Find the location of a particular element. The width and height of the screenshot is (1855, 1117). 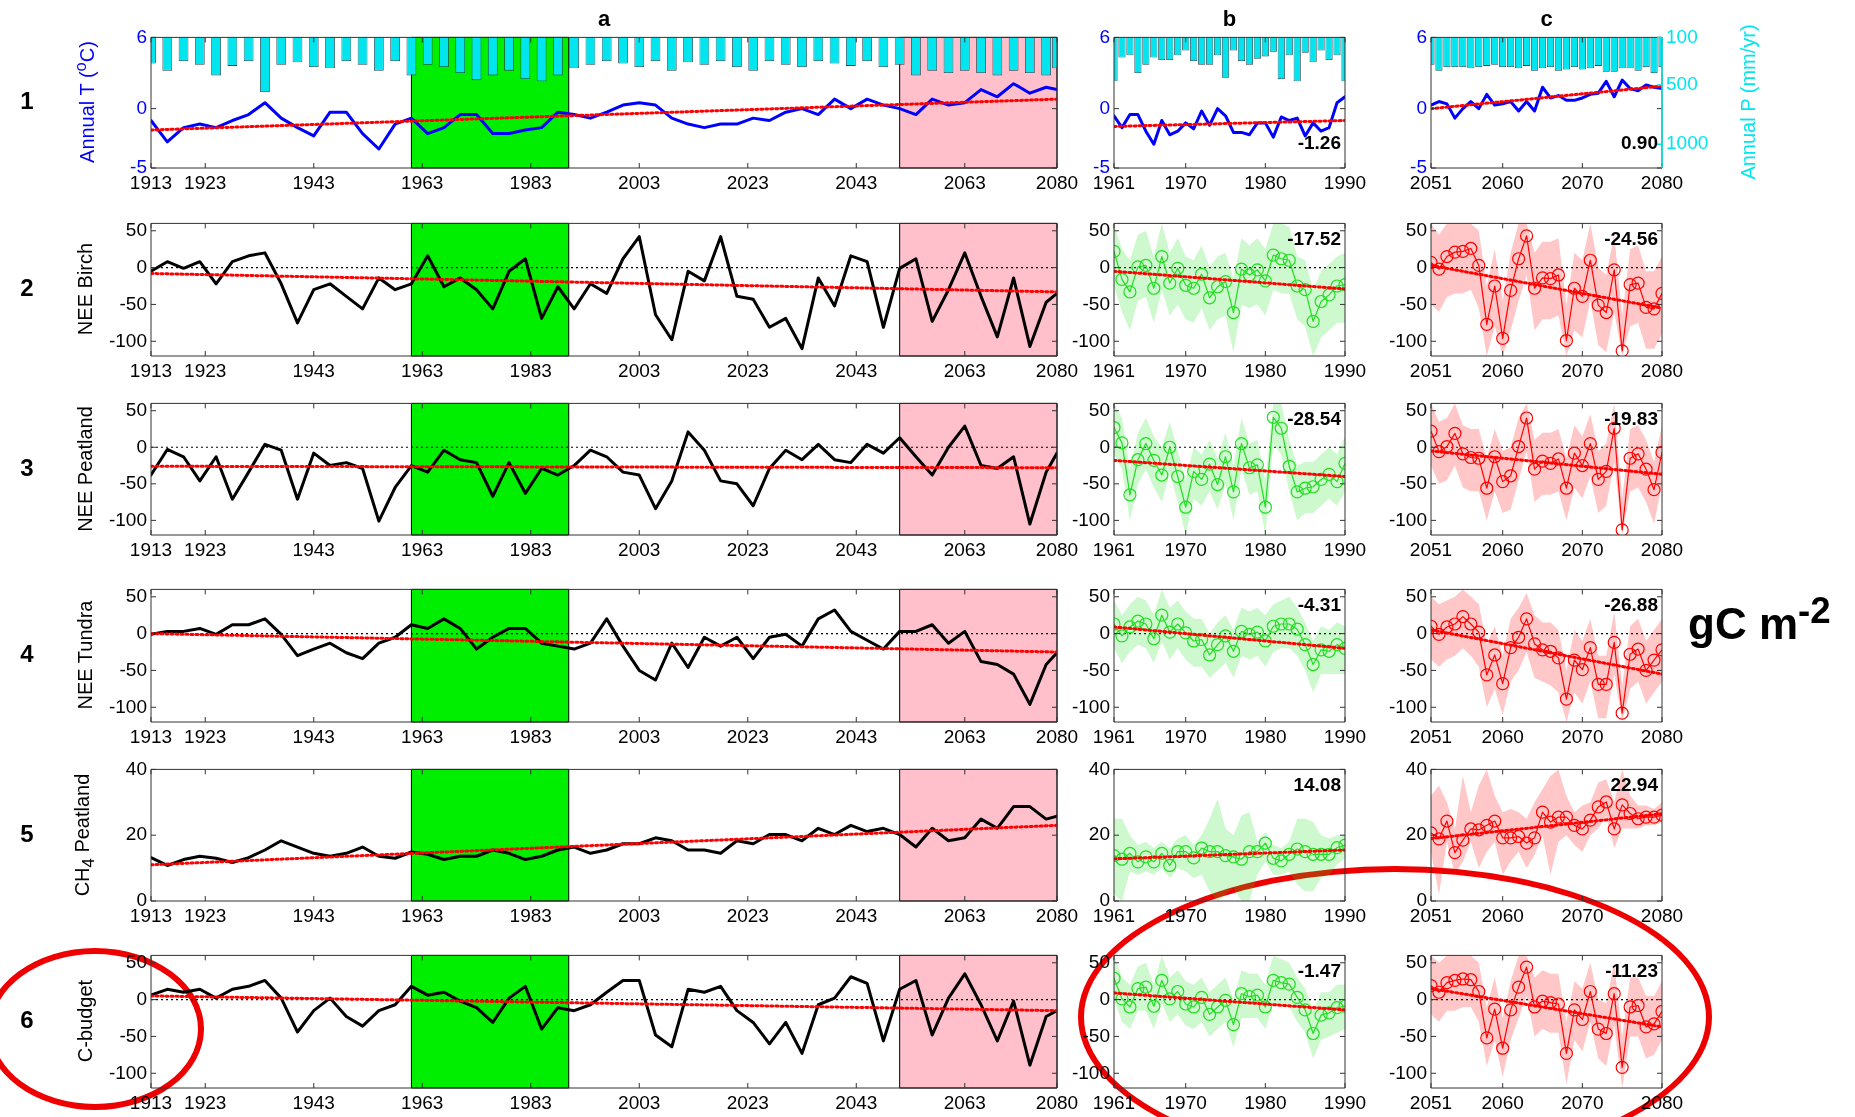

text: 2 is located at coordinates (27, 288).